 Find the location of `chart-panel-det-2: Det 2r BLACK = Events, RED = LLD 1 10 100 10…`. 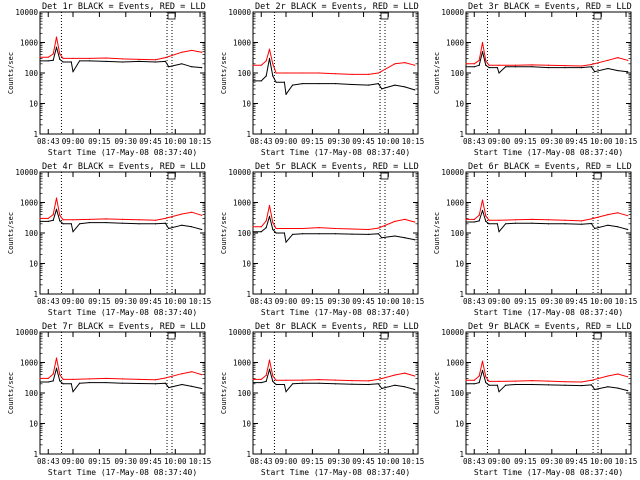

chart-panel-det-2: Det 2r BLACK = Events, RED = LLD 1 10 100 10… is located at coordinates (322, 79).